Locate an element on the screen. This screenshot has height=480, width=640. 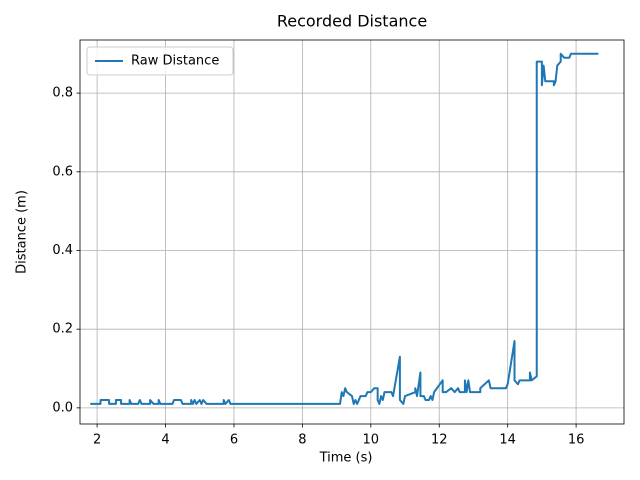
x-tick-label: 14 is located at coordinates (507, 440).